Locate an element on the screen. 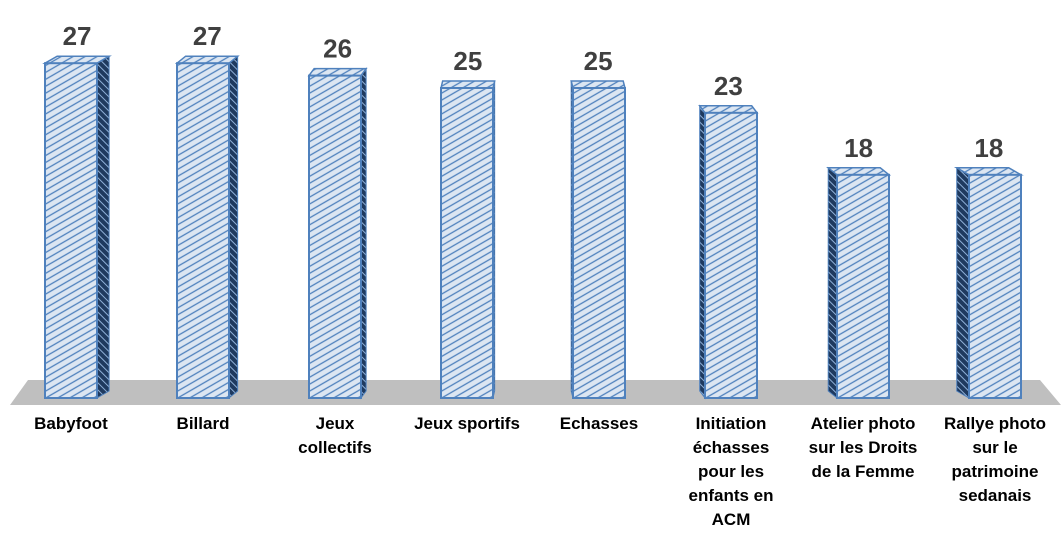 The height and width of the screenshot is (555, 1061). value-label: 26 is located at coordinates (337, 49).